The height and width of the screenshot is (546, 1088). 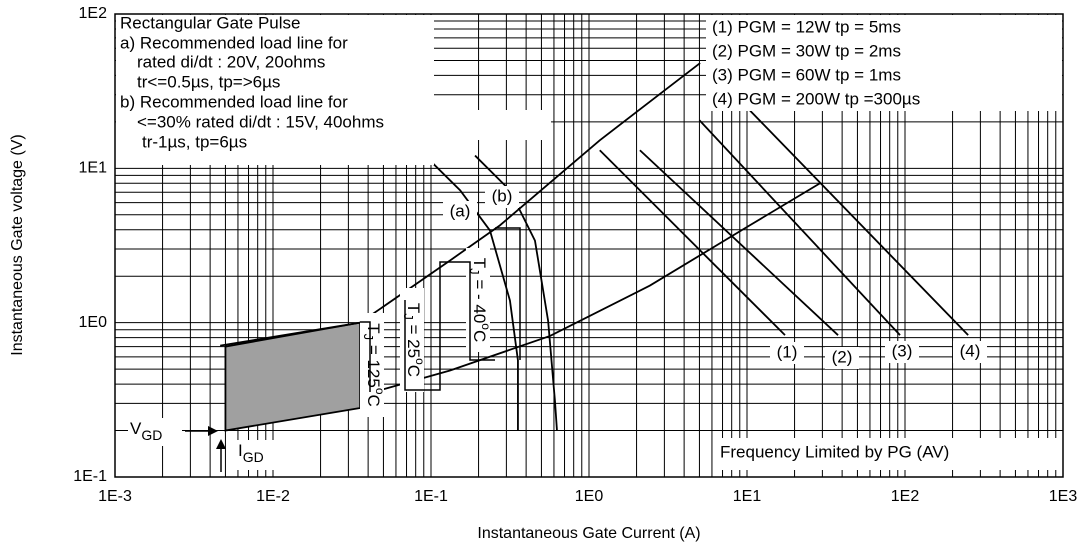 I want to click on footnote-box, so click(x=886, y=454).